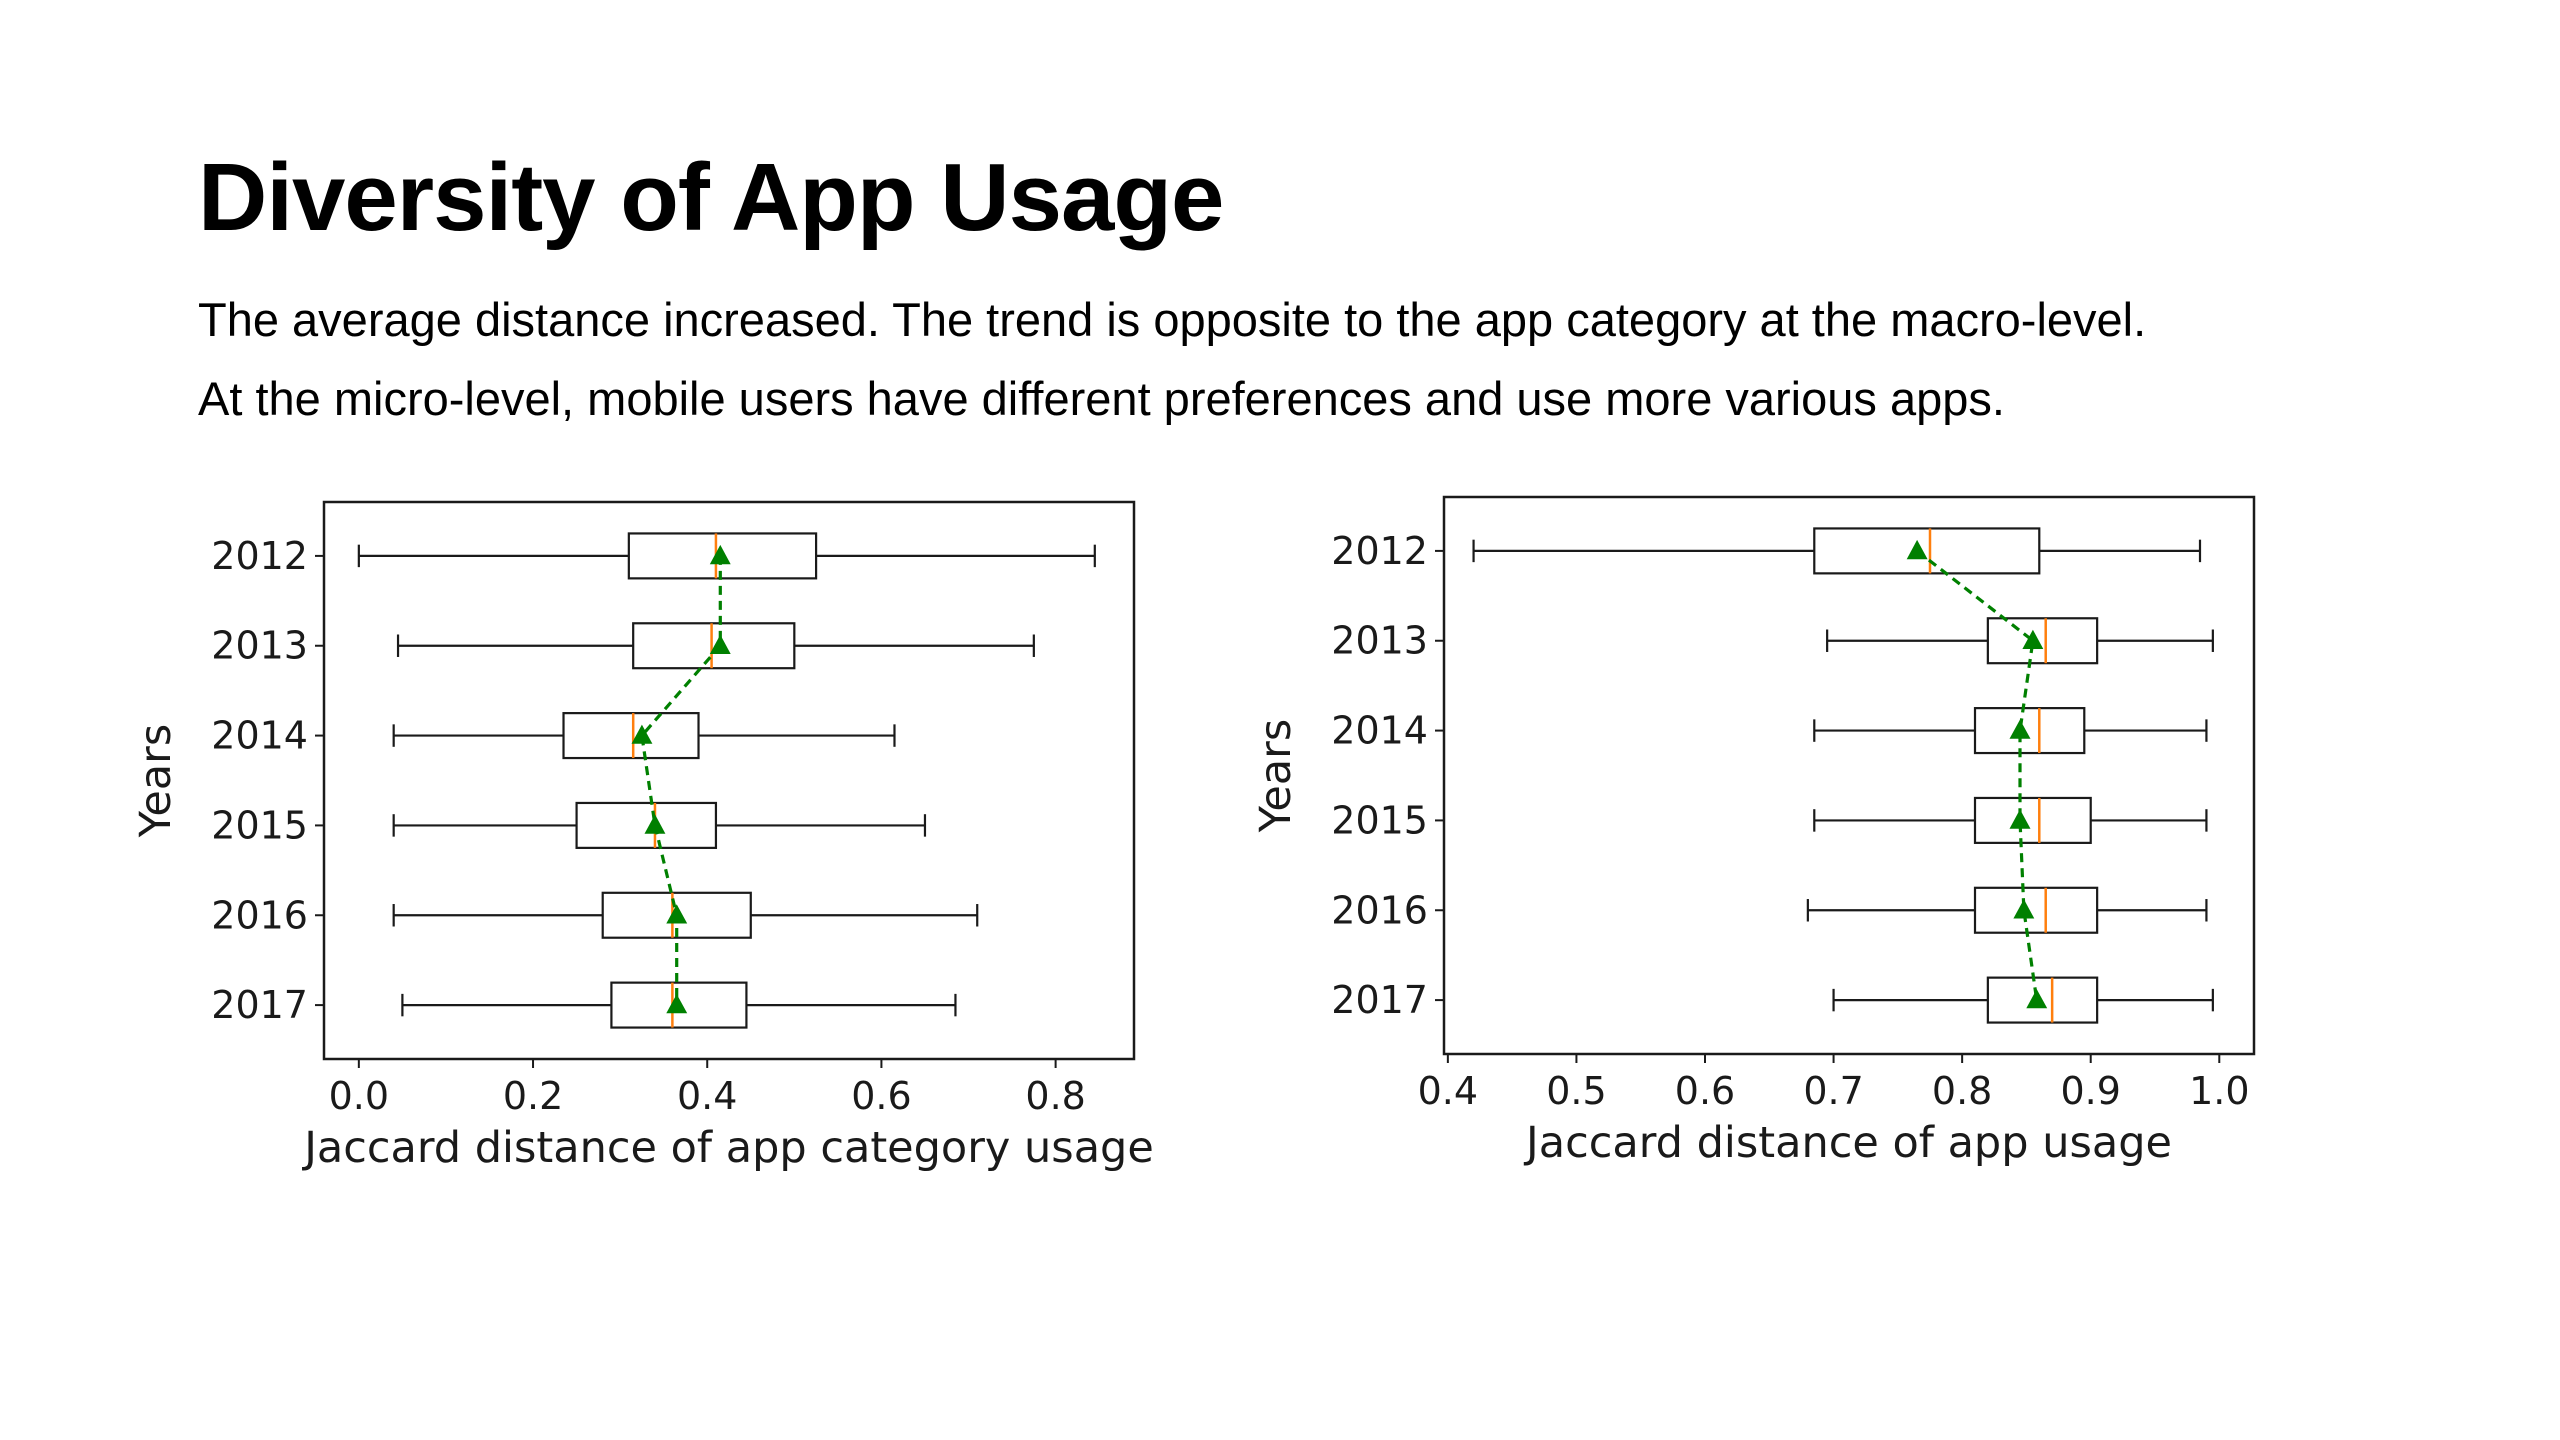 This screenshot has height=1440, width=2560. I want to click on x-tick-label: 0.2, so click(533, 1096).